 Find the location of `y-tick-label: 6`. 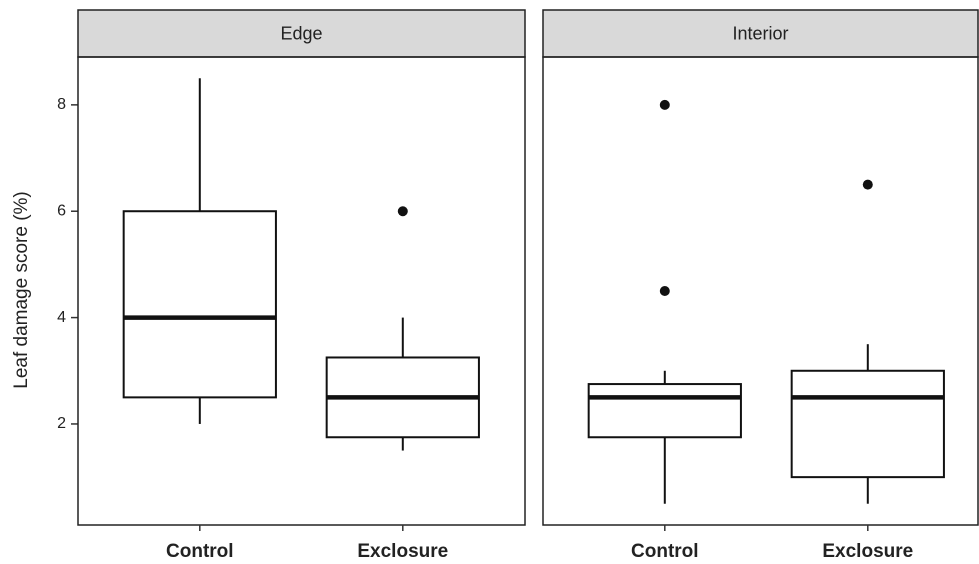

y-tick-label: 6 is located at coordinates (61, 210).